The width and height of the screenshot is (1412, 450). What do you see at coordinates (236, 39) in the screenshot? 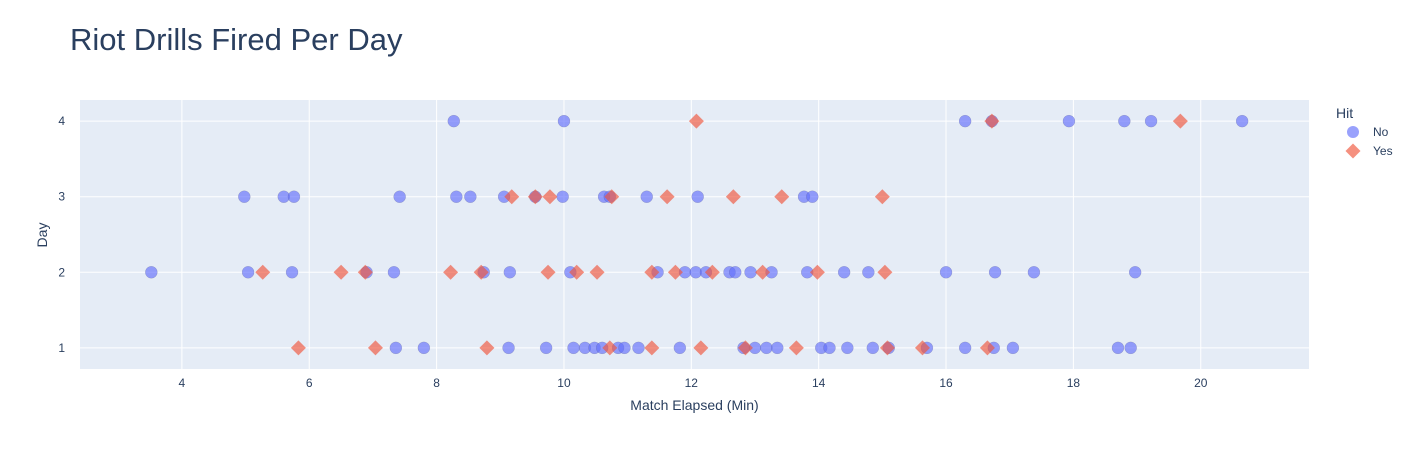
I see `chart-title: Riot Drills Fired Per Day` at bounding box center [236, 39].